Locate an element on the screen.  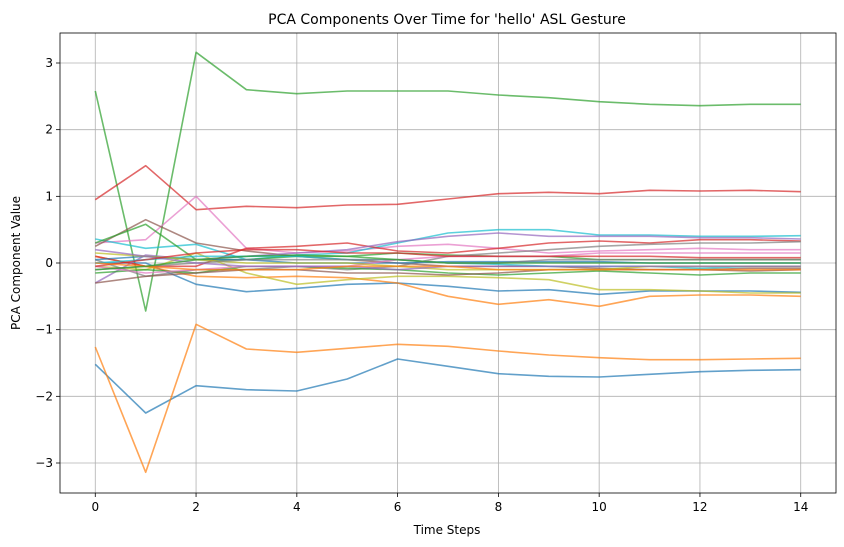
x-tick-label: 10 is located at coordinates (599, 507).